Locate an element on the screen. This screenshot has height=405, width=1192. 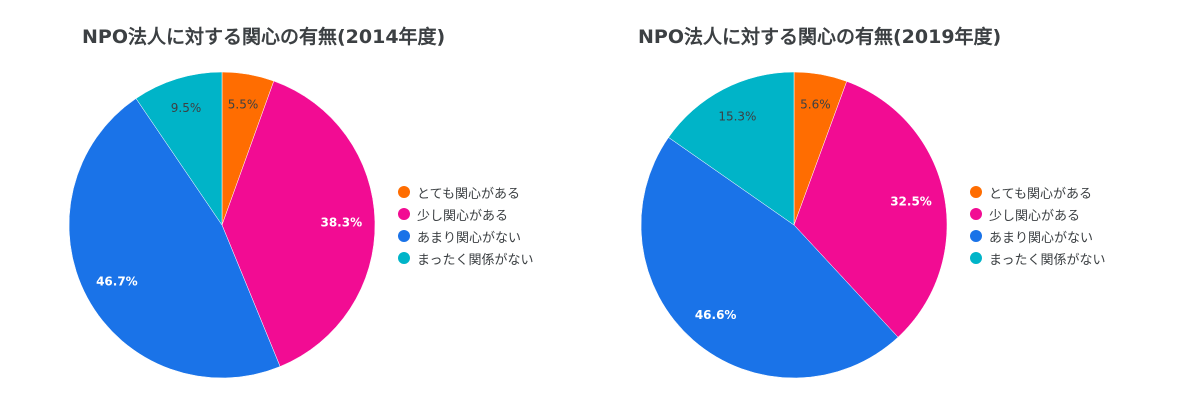
slice-data-label: 9.5% is located at coordinates (186, 108).